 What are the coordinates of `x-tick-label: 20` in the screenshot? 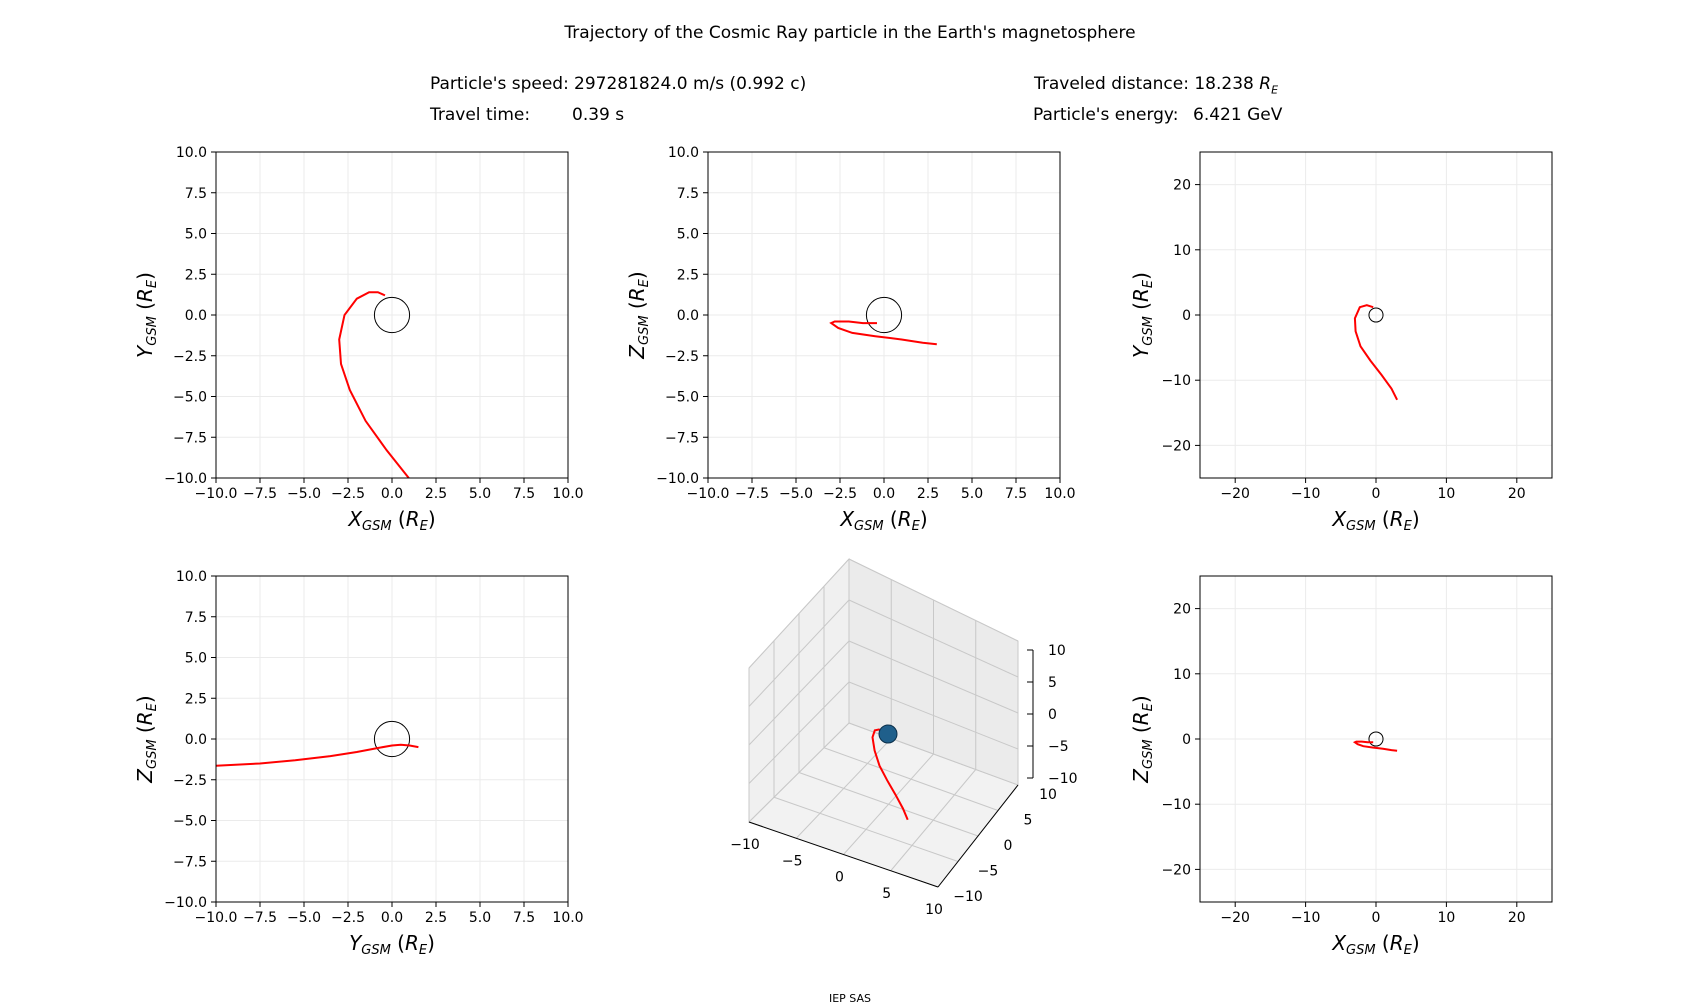 It's located at (1517, 918).